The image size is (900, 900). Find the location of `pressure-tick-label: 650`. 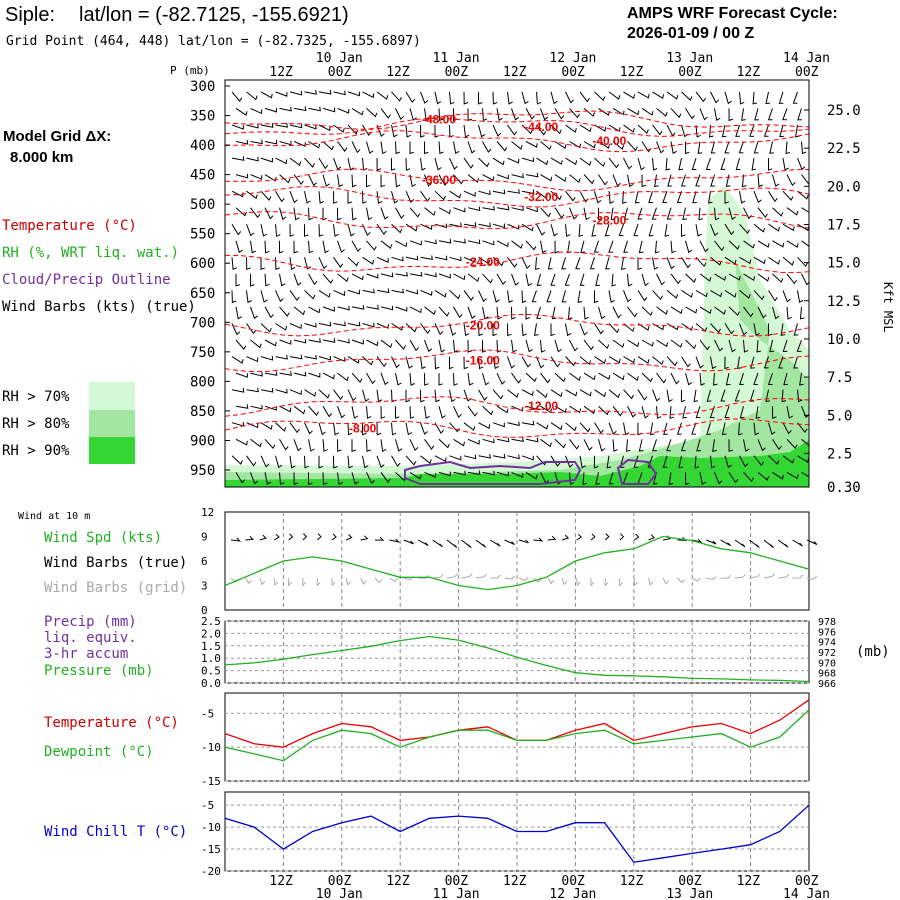

pressure-tick-label: 650 is located at coordinates (202, 294).